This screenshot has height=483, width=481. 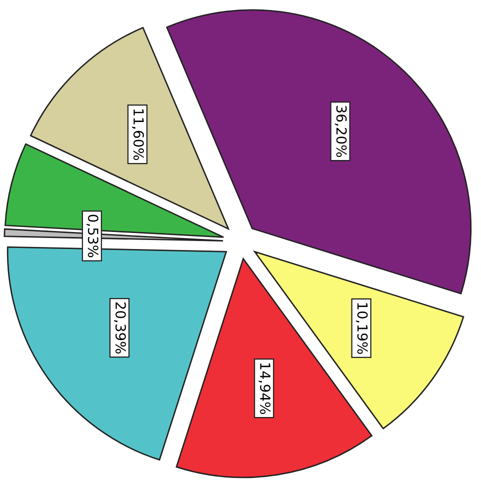 What do you see at coordinates (120, 328) in the screenshot?
I see `data-label: 20,39%` at bounding box center [120, 328].